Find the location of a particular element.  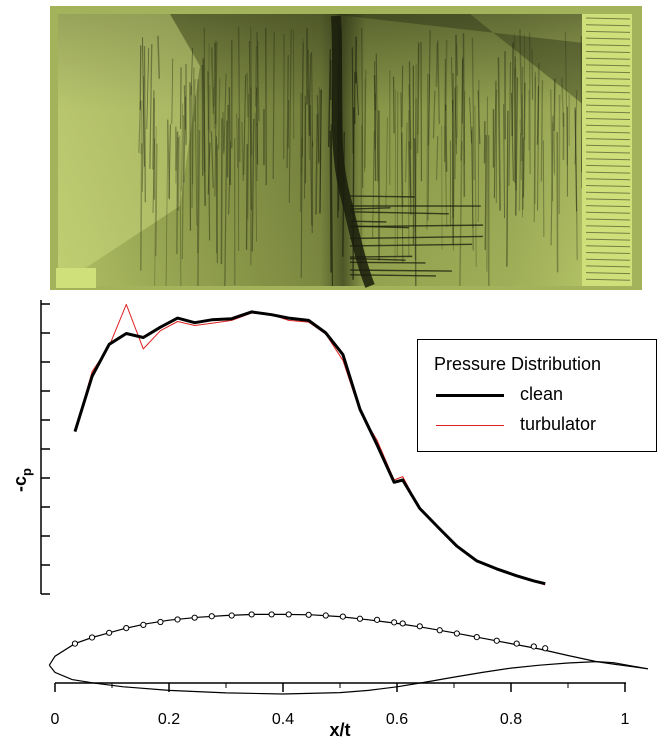

airfoil-lower-surface is located at coordinates (348, 677).